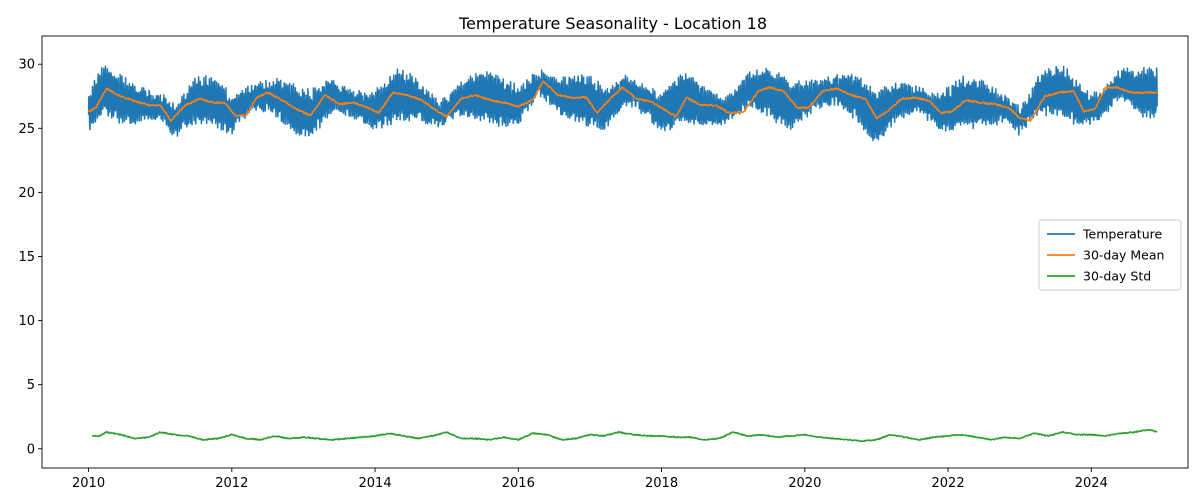 Image resolution: width=1200 pixels, height=504 pixels. I want to click on legend-30-day-mean: 30-day Mean, so click(1105, 255).